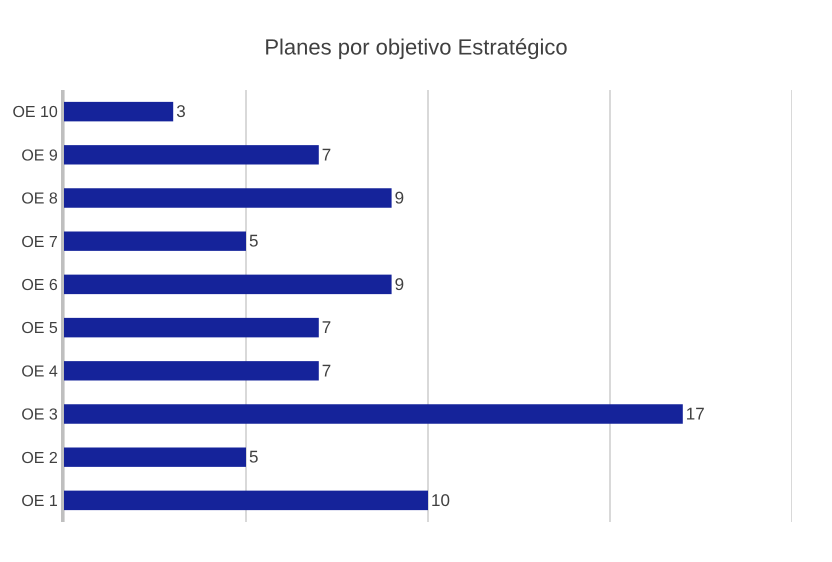 The height and width of the screenshot is (562, 832). What do you see at coordinates (39, 458) in the screenshot?
I see `y-tick-label: OE 2` at bounding box center [39, 458].